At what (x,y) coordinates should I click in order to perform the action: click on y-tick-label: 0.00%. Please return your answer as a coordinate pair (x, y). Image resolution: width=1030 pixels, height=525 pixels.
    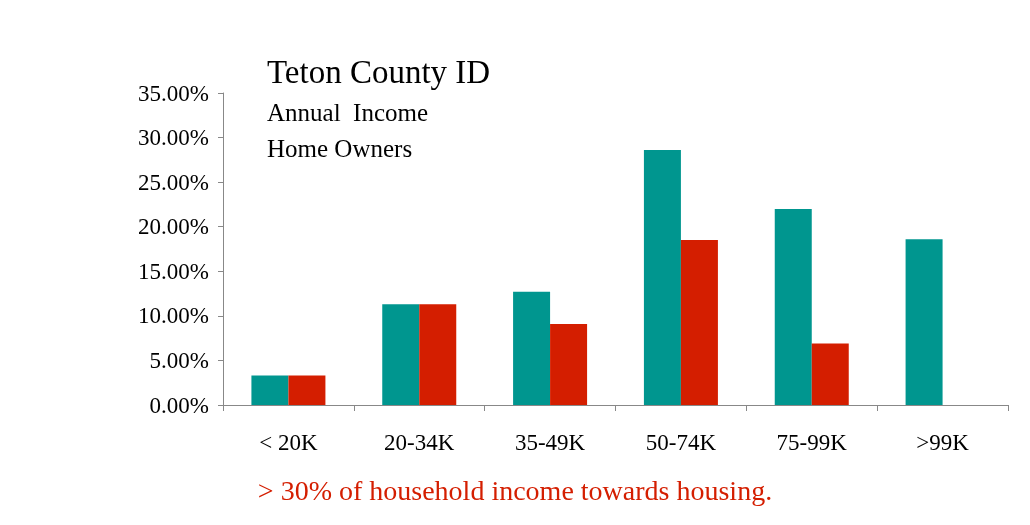
    Looking at the image, I should click on (179, 405).